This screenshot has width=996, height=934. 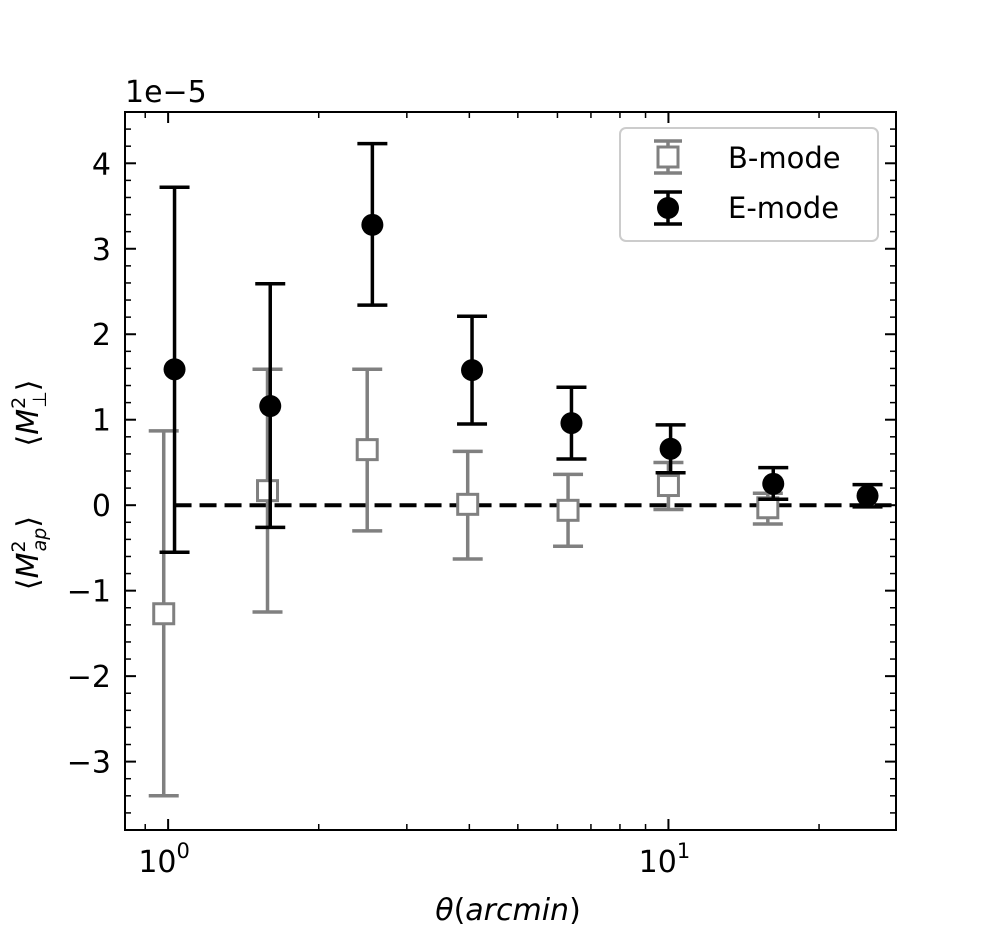 I want to click on y-tick-label: 3, so click(x=101, y=250).